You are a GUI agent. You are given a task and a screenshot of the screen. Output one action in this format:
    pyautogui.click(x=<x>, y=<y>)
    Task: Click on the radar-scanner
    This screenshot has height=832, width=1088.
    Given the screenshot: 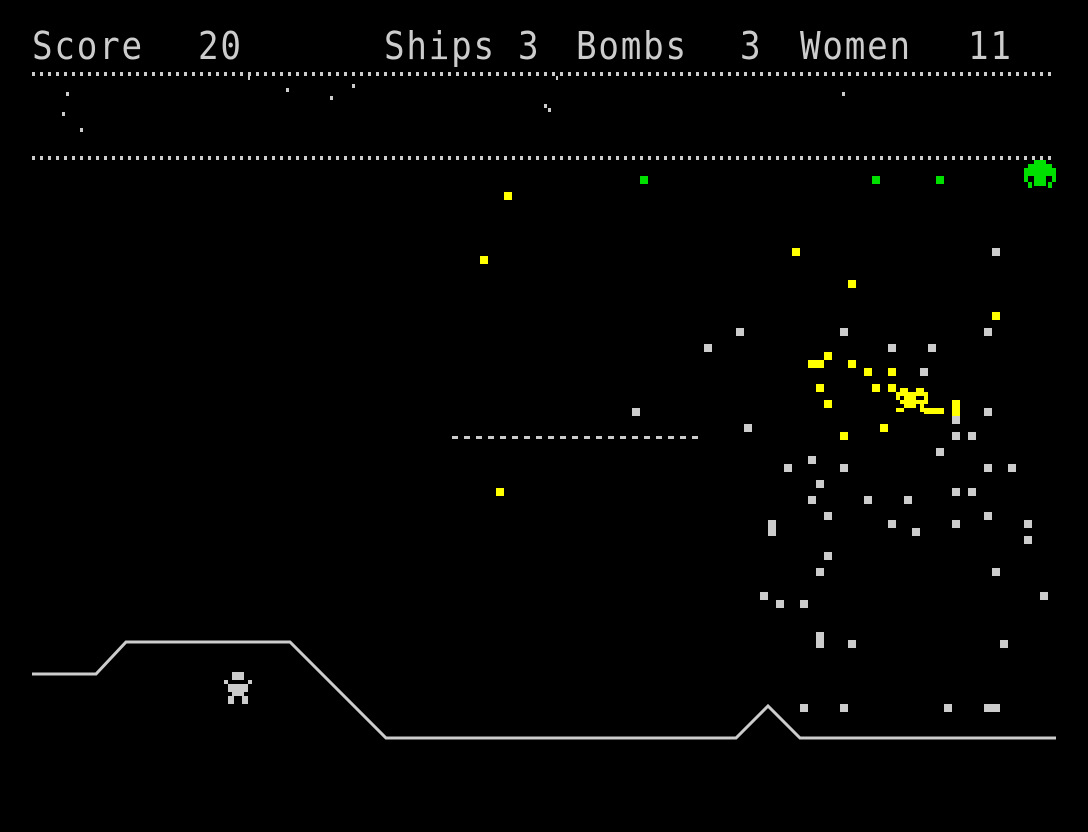 What is the action you would take?
    pyautogui.click(x=541, y=116)
    